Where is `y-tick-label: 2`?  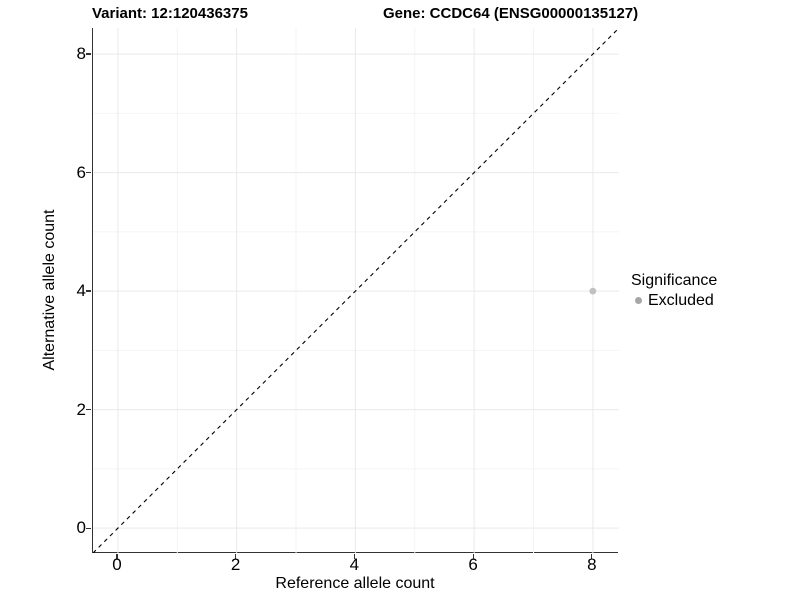 y-tick-label: 2 is located at coordinates (81, 409).